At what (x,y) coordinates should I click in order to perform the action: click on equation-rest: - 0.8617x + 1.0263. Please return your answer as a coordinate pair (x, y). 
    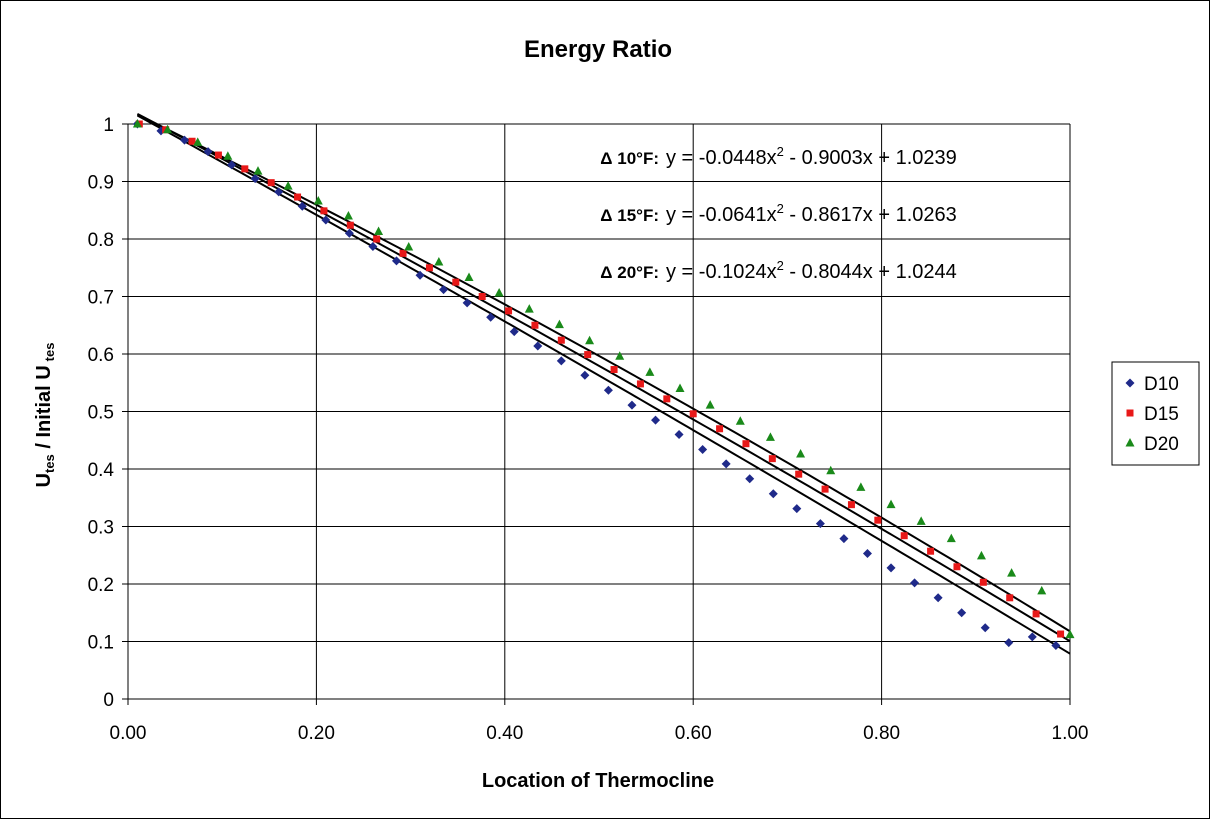
    Looking at the image, I should click on (870, 215).